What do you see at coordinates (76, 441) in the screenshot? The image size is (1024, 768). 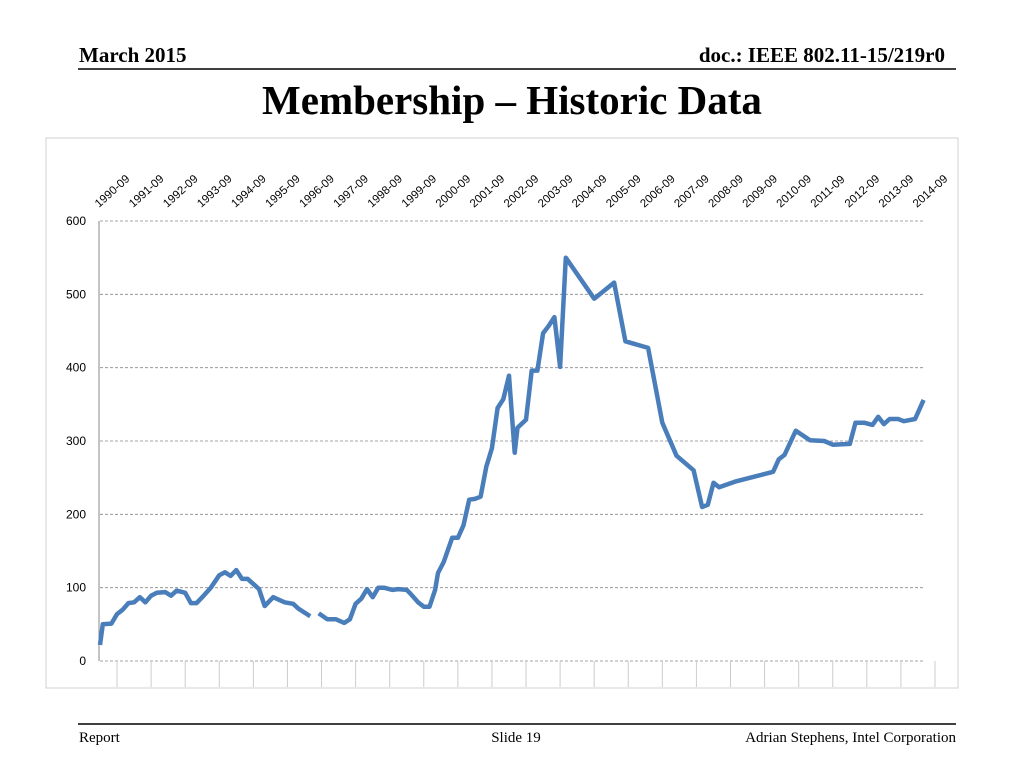 I see `y-tick-label: 300` at bounding box center [76, 441].